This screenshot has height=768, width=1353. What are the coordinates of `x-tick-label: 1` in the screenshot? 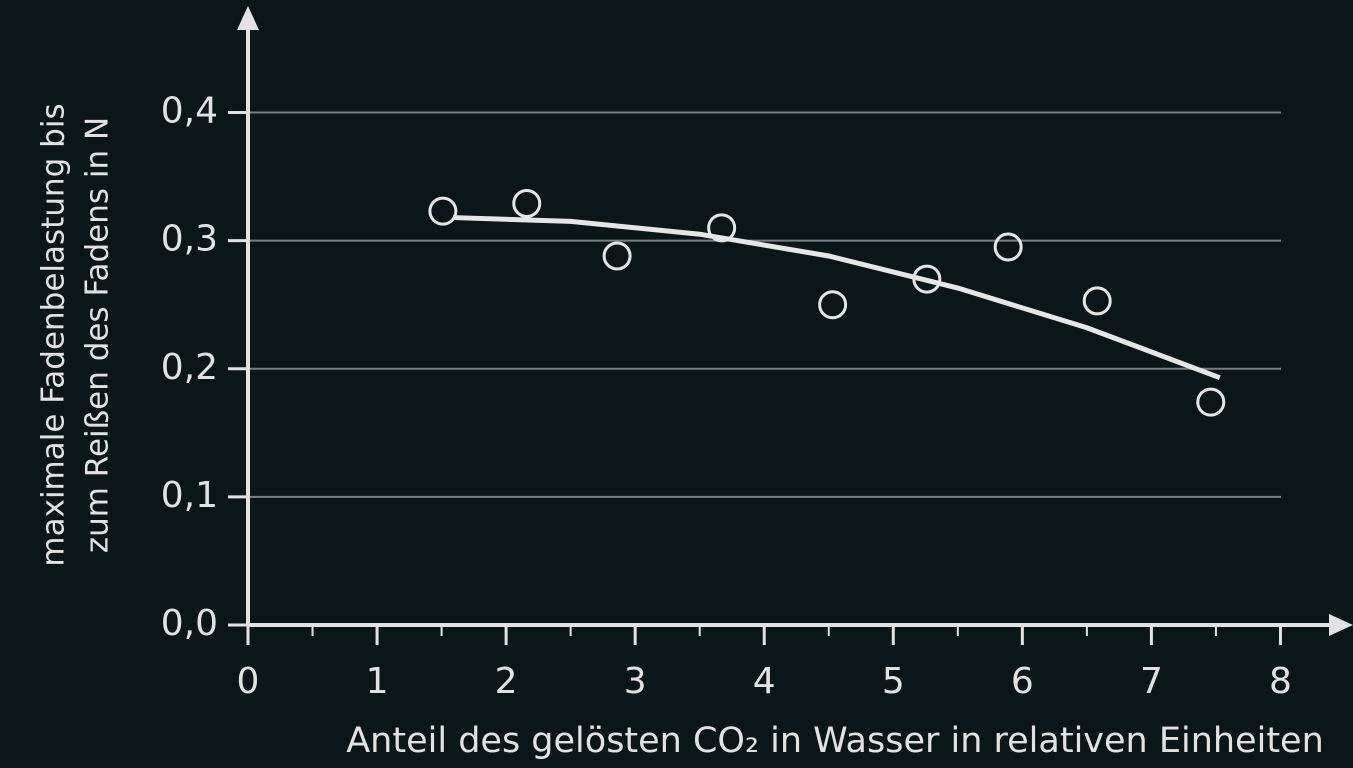 It's located at (377, 681).